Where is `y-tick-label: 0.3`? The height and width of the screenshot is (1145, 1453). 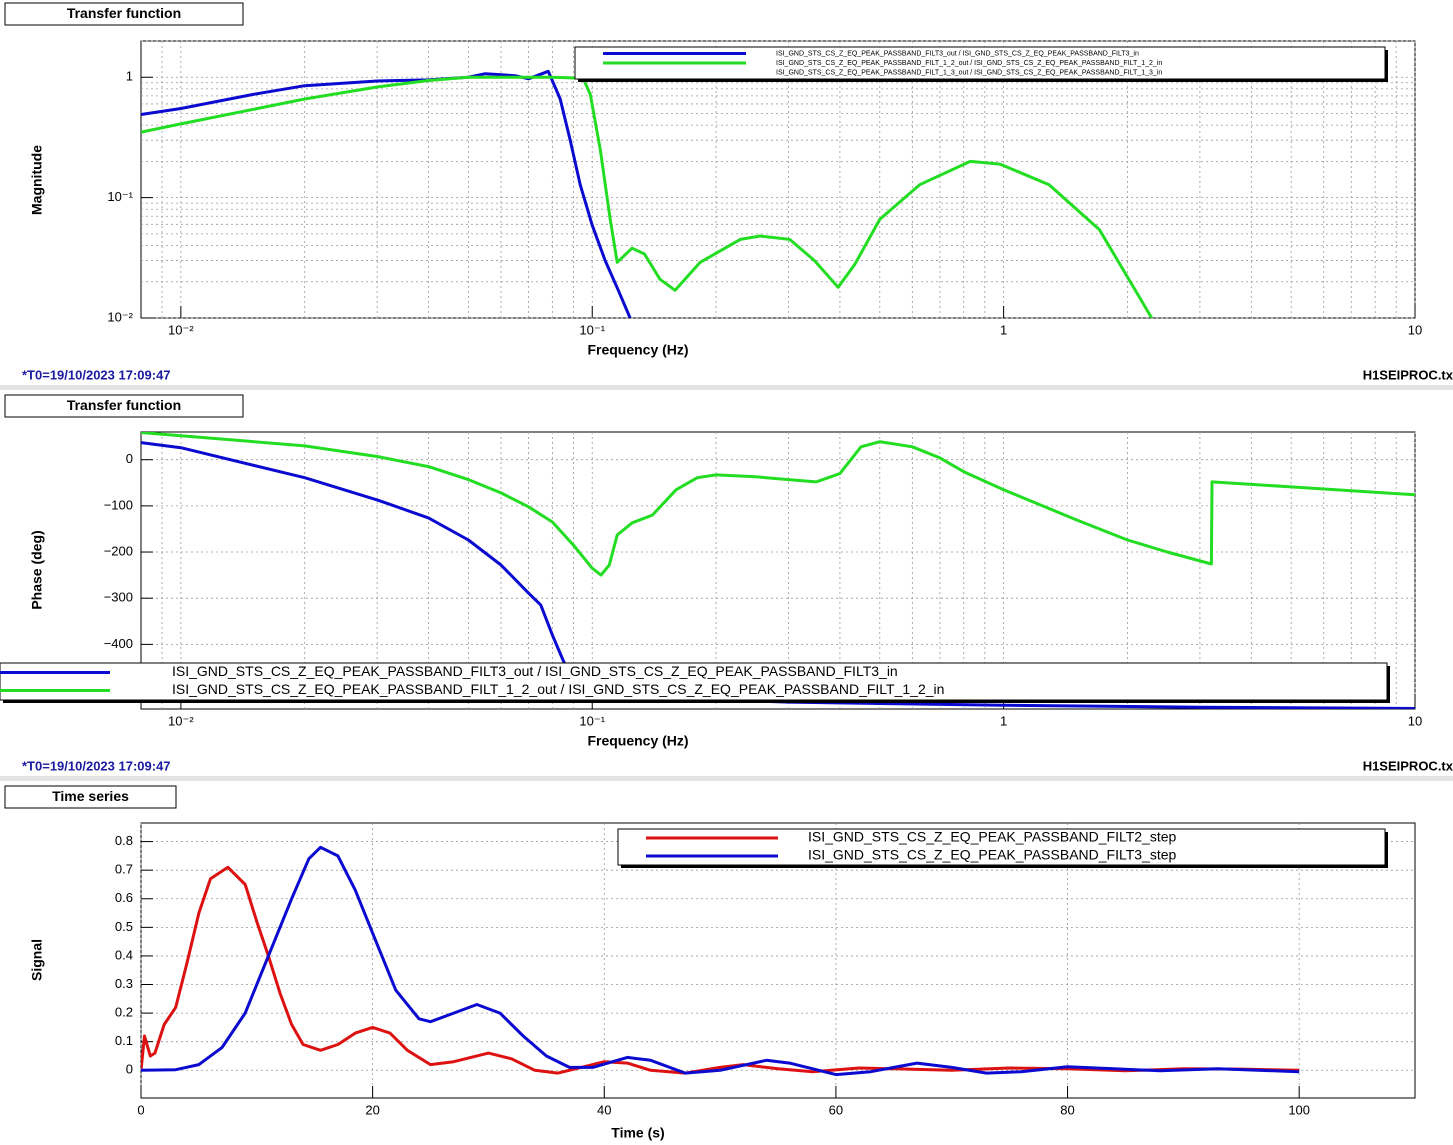
y-tick-label: 0.3 is located at coordinates (124, 983).